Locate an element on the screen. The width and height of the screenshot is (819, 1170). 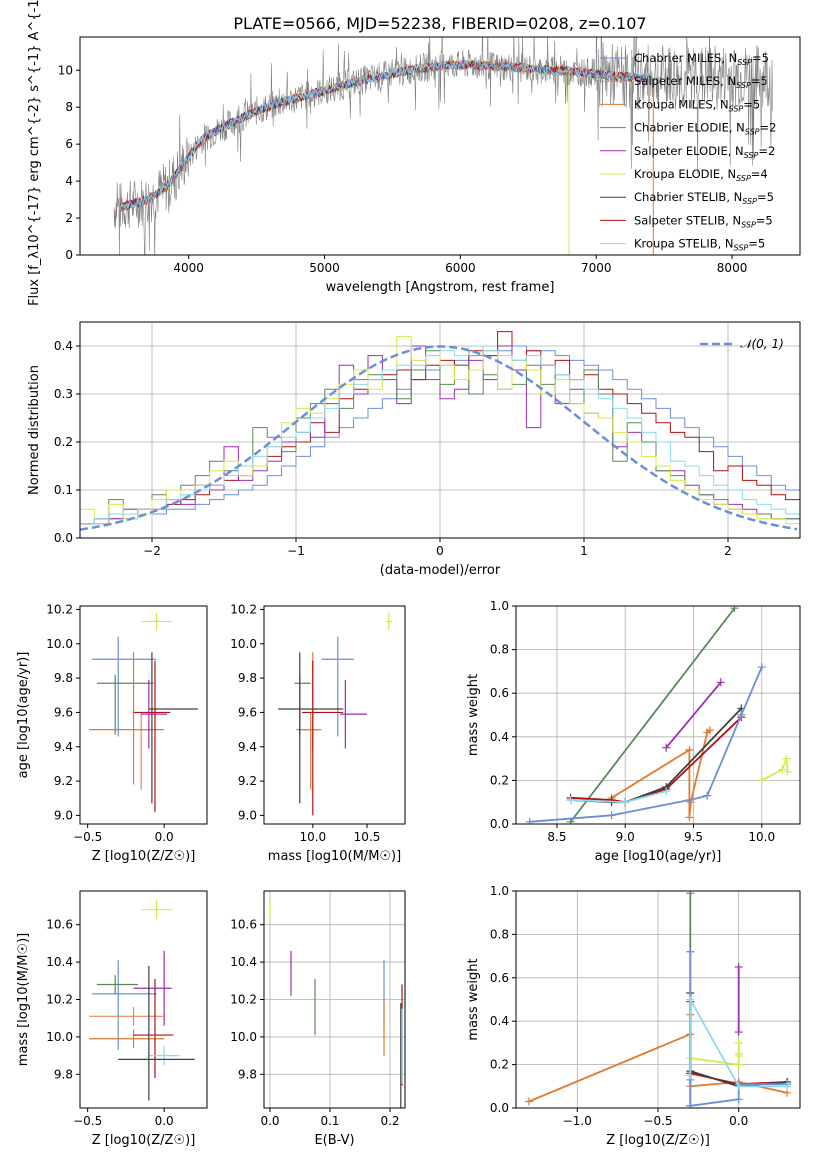
y-tick-label: 9.6 is located at coordinates (247, 712).